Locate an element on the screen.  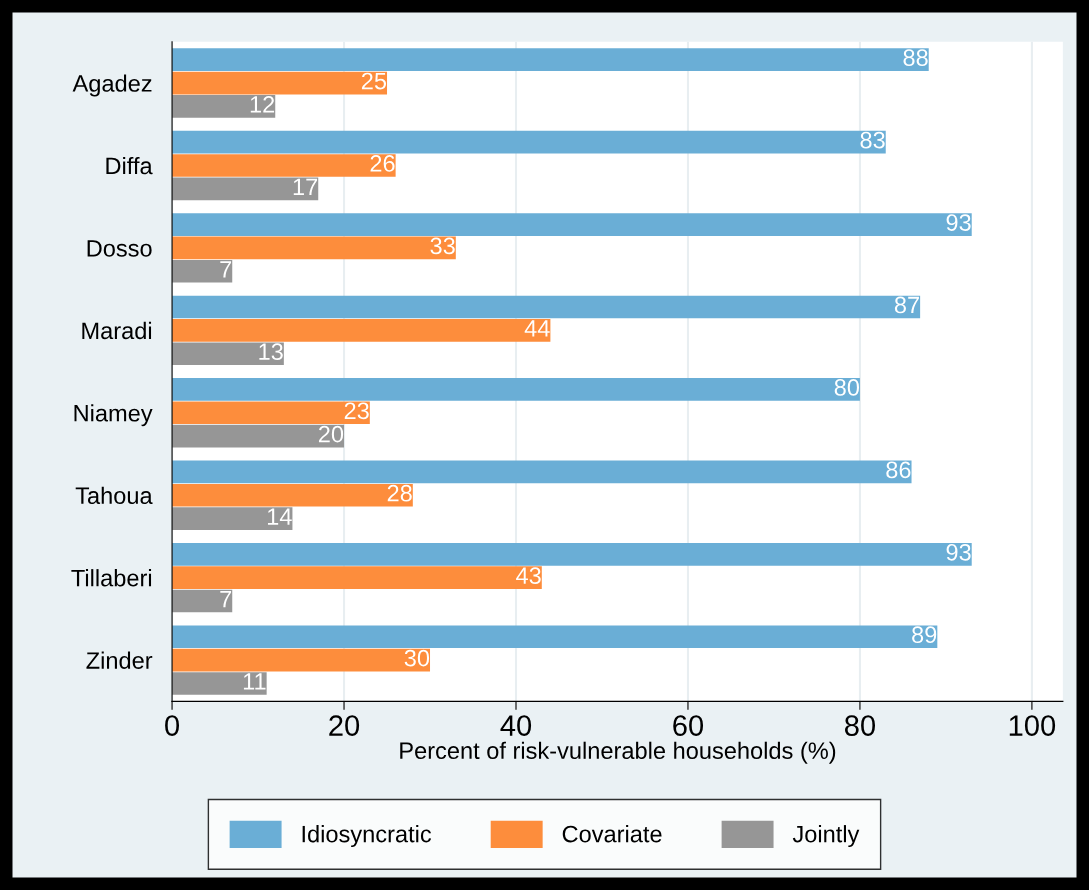
y-tick-label: Agadez is located at coordinates (112, 85).